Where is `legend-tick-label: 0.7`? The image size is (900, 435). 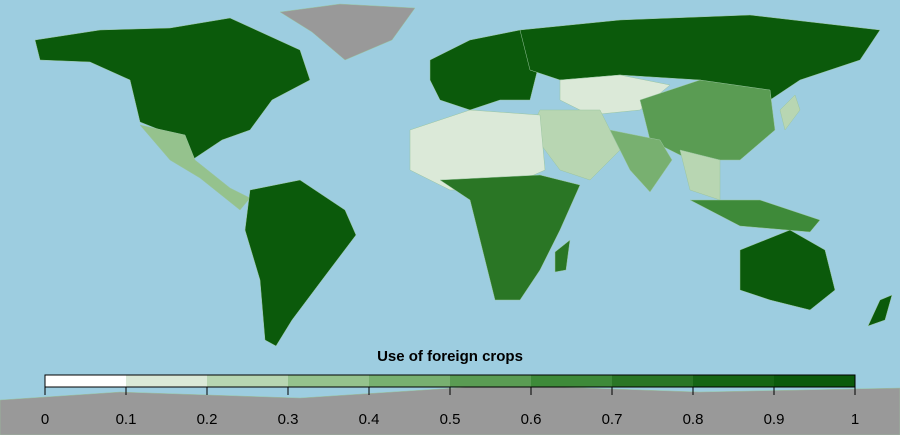 legend-tick-label: 0.7 is located at coordinates (612, 419).